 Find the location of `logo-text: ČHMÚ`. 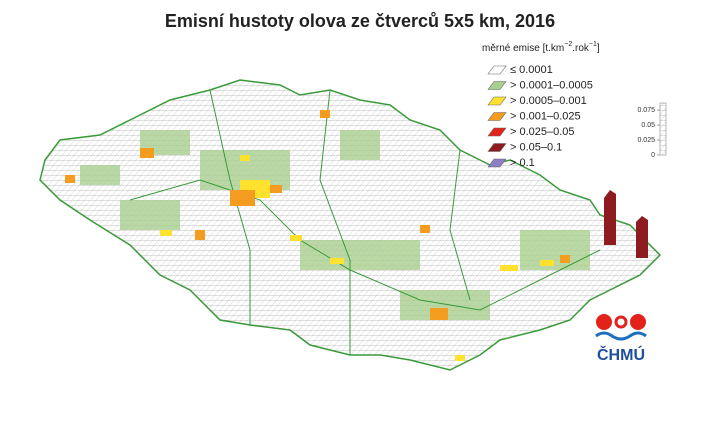

logo-text: ČHMÚ is located at coordinates (621, 354).